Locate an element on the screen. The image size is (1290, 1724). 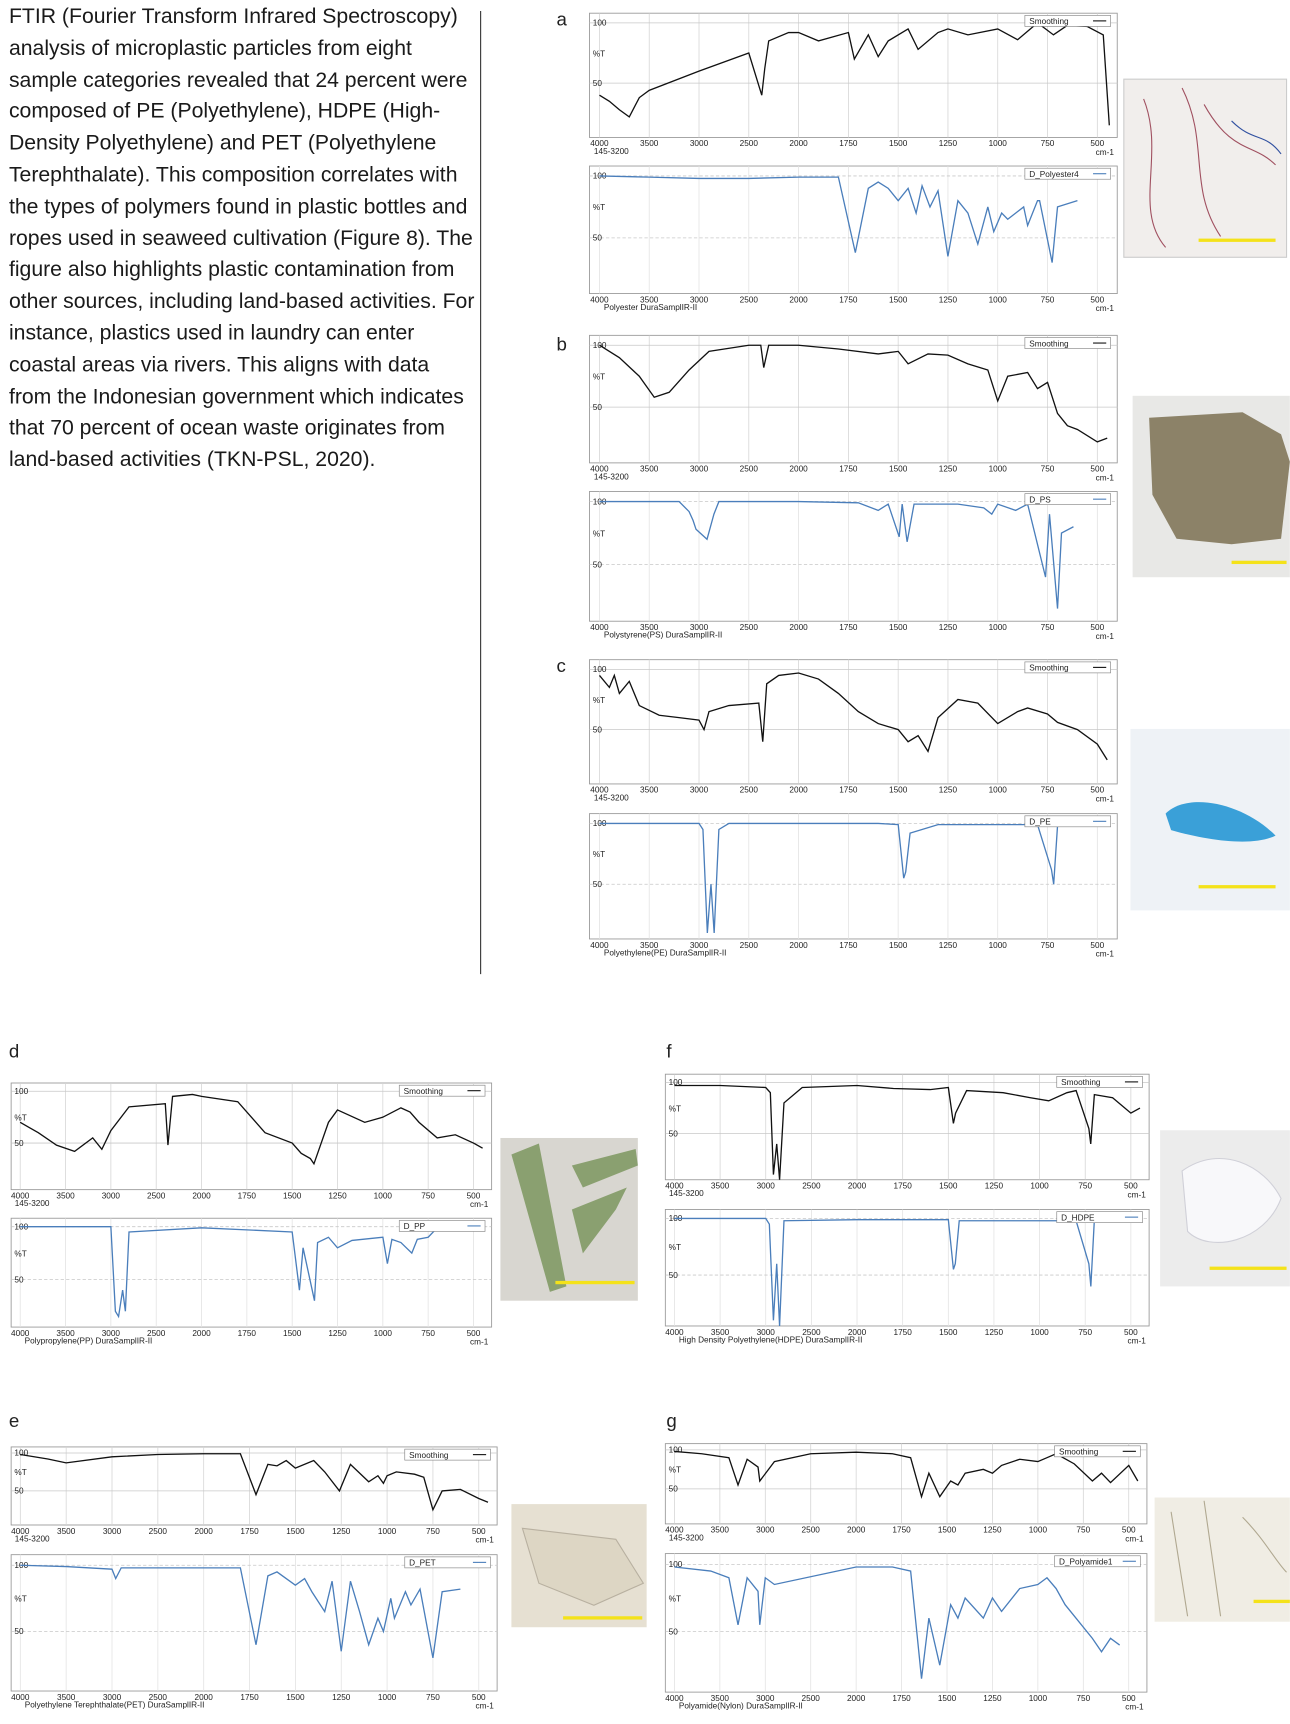
legend-label: D_PE is located at coordinates (1040, 822).